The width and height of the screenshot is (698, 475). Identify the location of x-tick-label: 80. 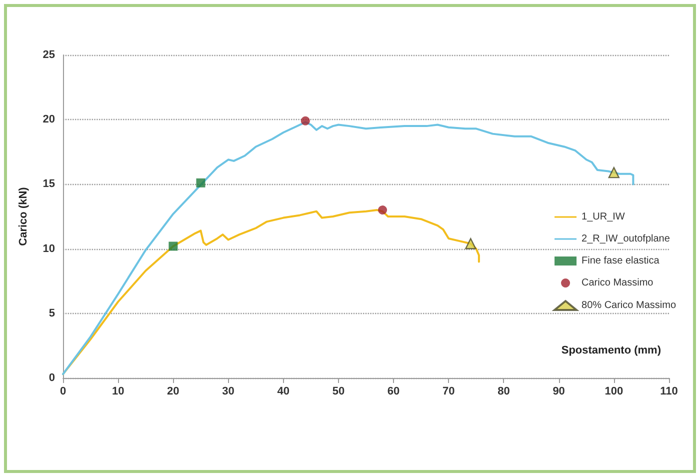
(504, 392).